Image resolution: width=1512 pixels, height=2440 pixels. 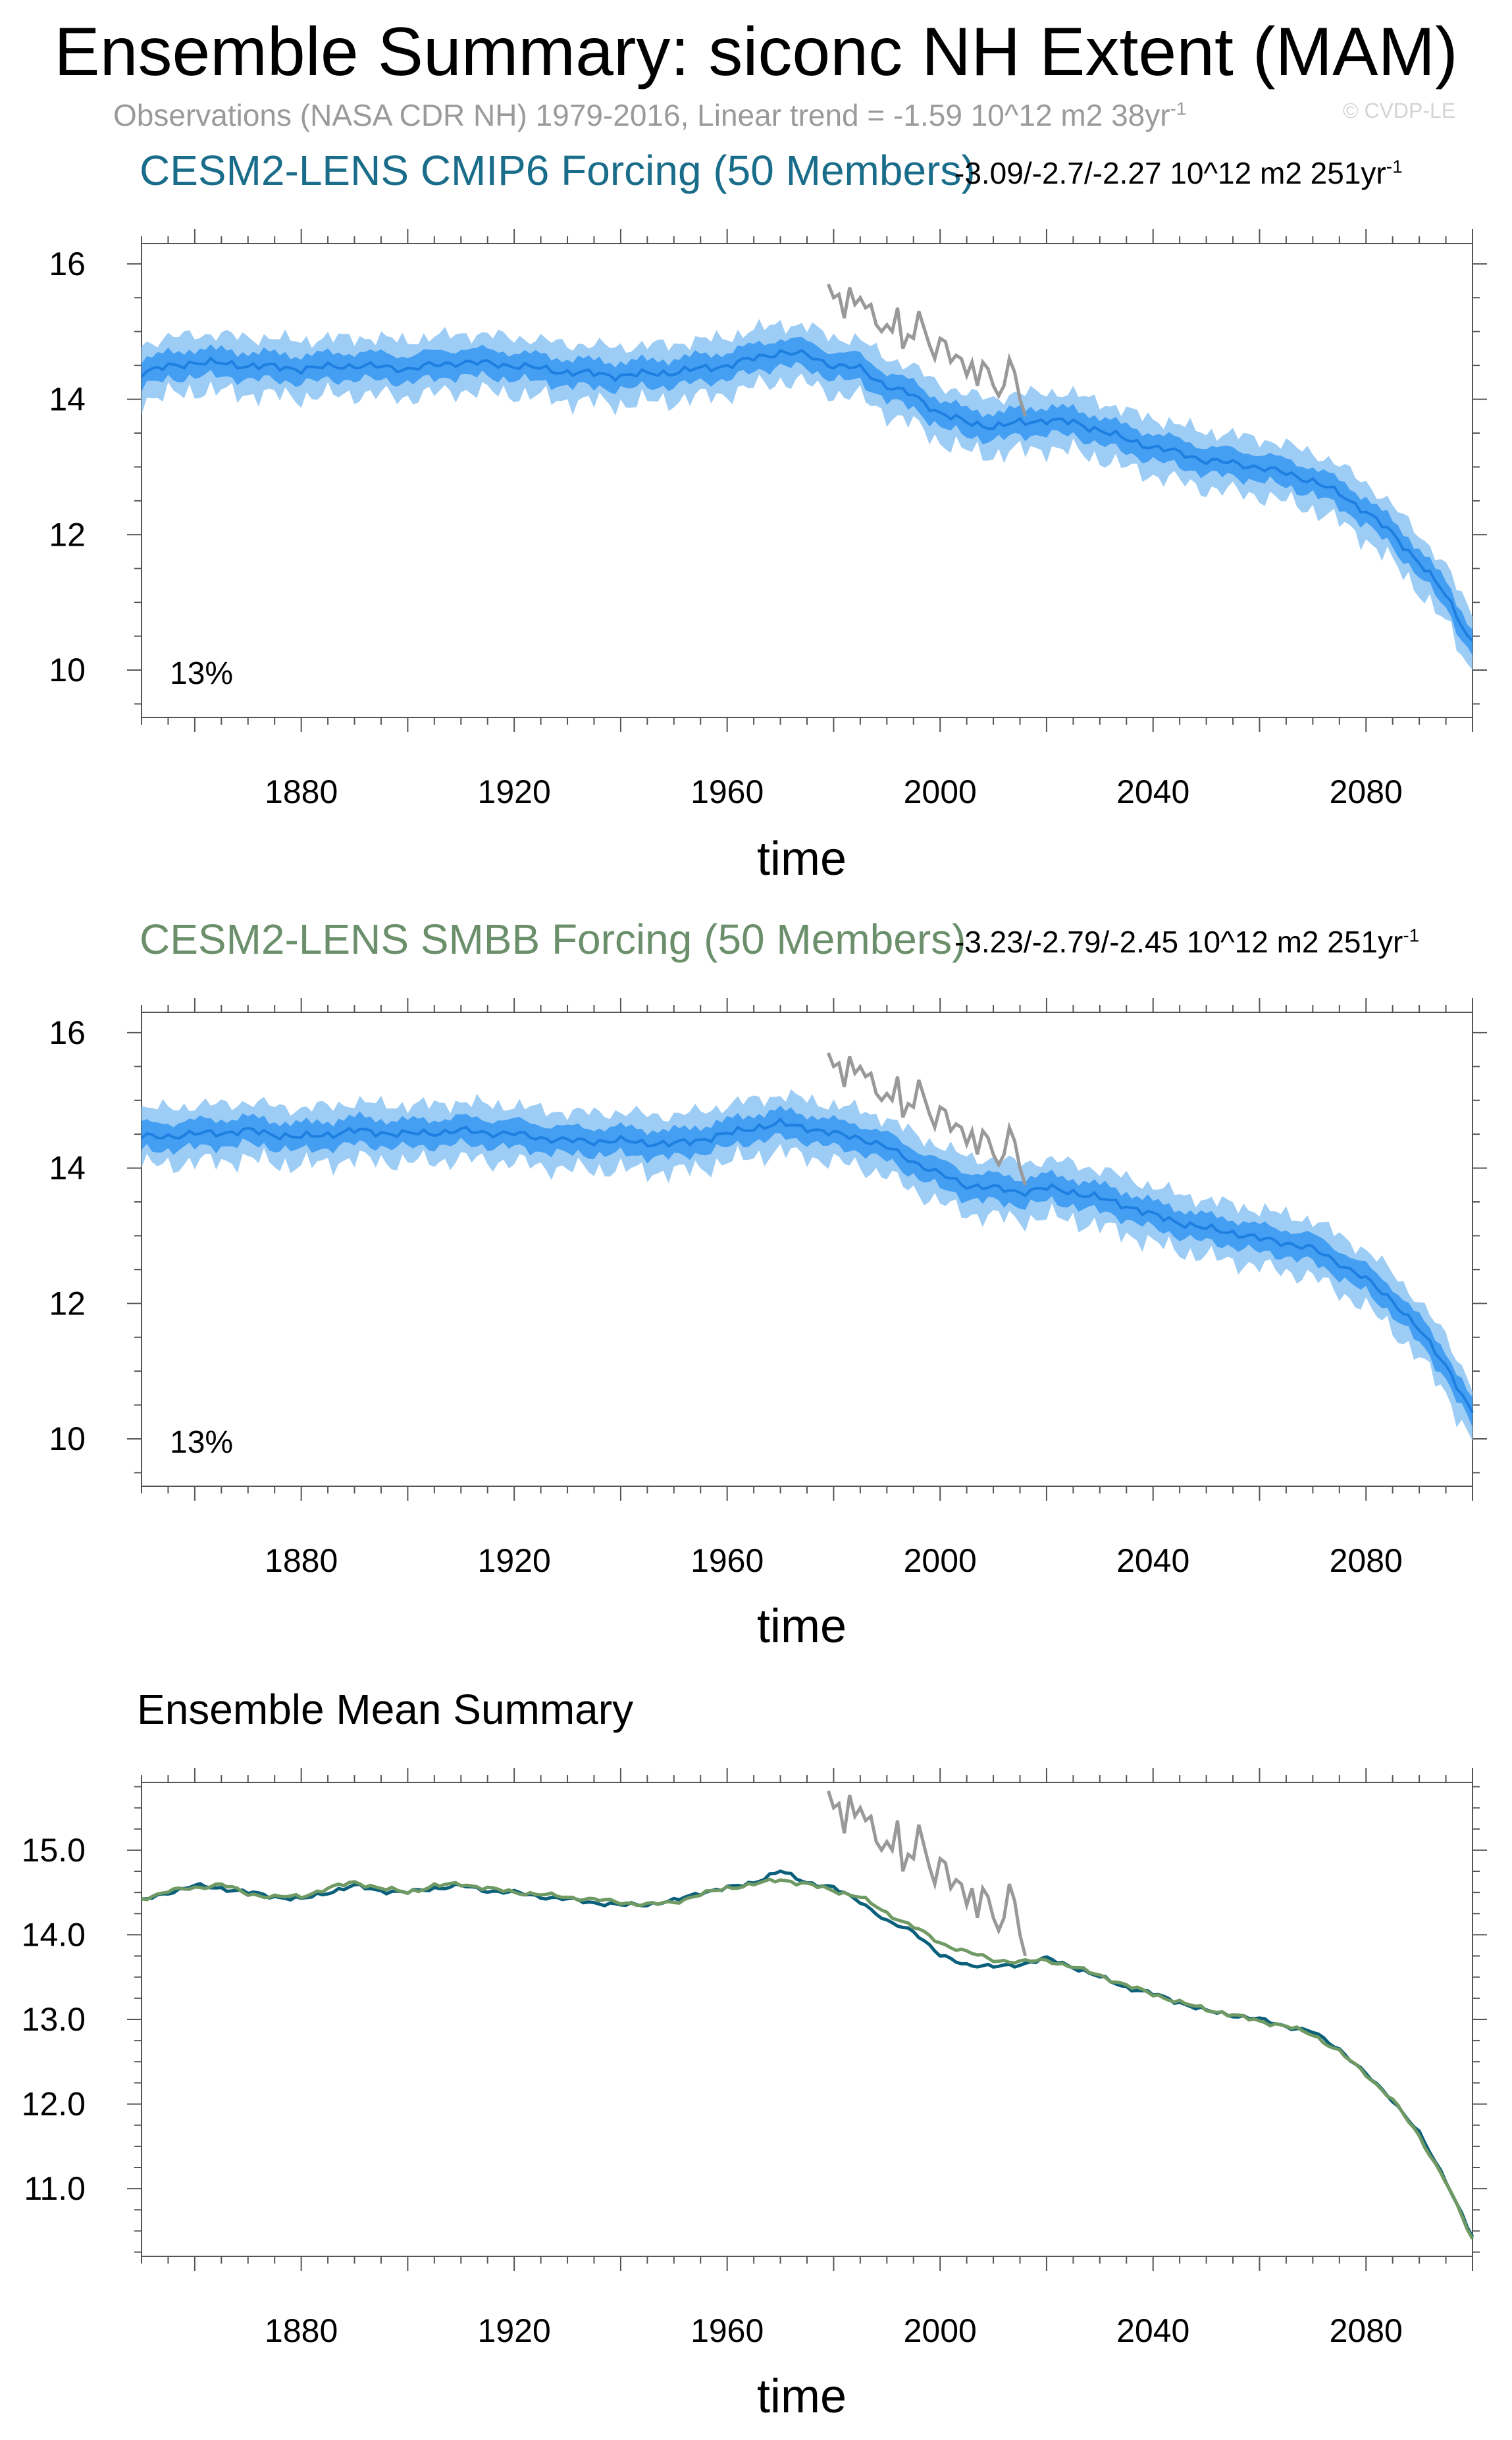 What do you see at coordinates (1170, 173) in the screenshot?
I see `panel-1-trend-text: -3.09/-2.7/-2.27 10^12 m2 251yr` at bounding box center [1170, 173].